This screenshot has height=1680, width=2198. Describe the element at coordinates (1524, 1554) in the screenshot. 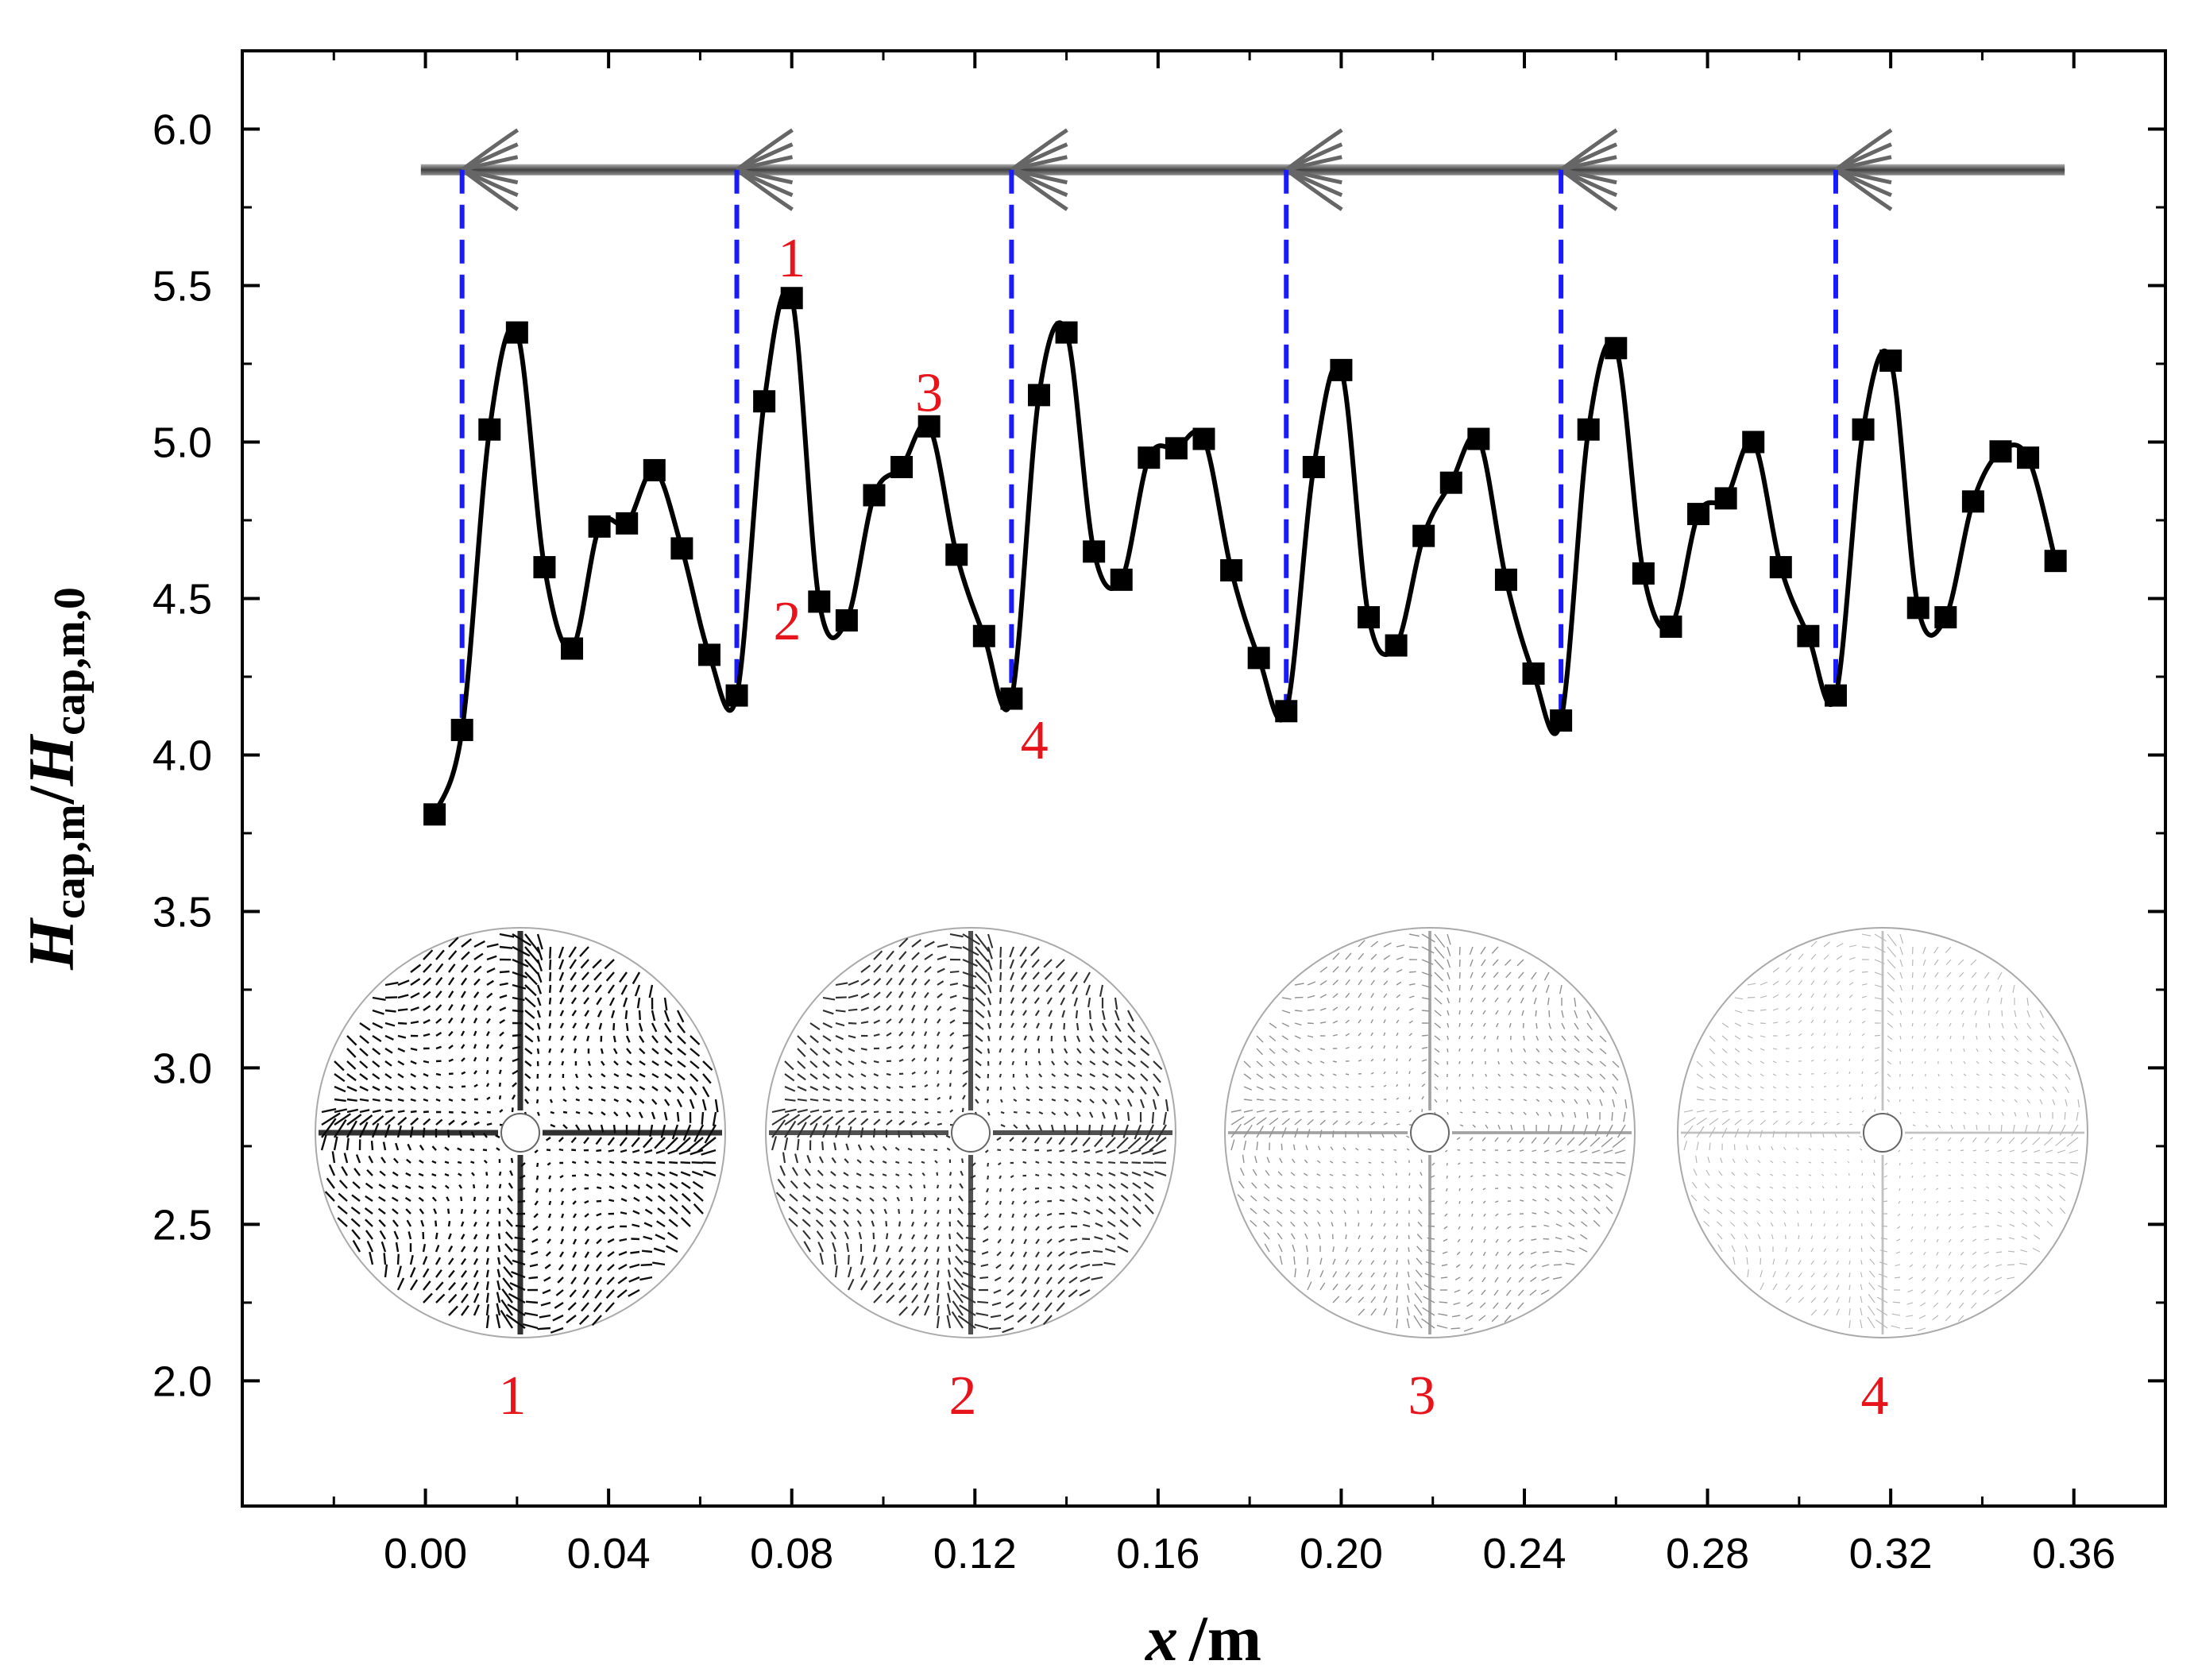

I see `x-tick-label: 0.24` at that location.